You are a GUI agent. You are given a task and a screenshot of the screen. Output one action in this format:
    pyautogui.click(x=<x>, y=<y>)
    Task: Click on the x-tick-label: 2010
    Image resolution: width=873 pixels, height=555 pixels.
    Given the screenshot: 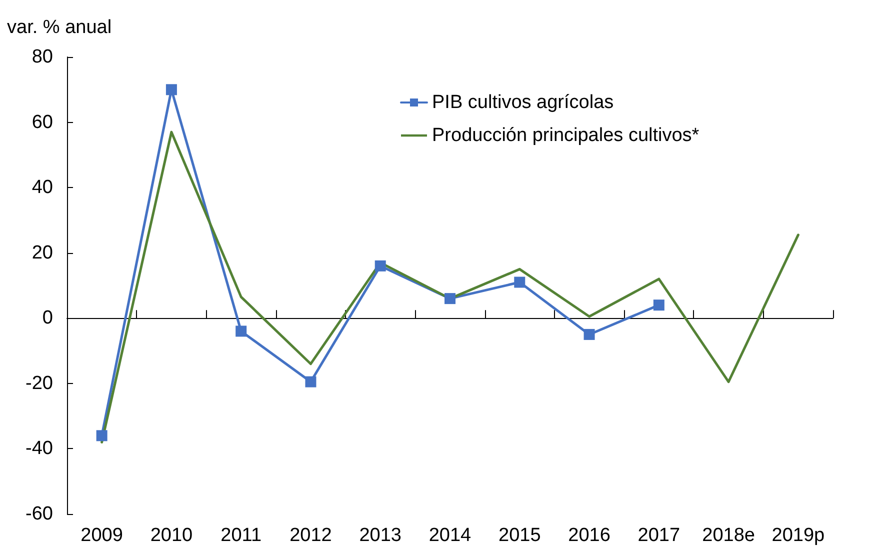 What is the action you would take?
    pyautogui.click(x=171, y=535)
    